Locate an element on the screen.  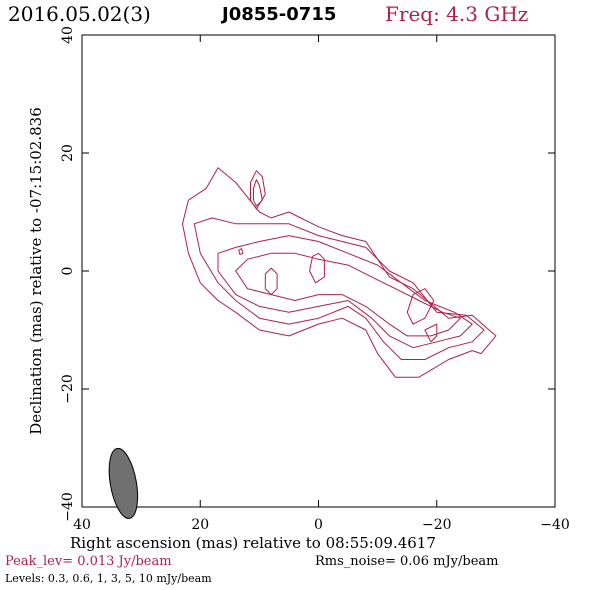
rms-noise: Rms_noise= 0.06 mJy/beam is located at coordinates (407, 561).